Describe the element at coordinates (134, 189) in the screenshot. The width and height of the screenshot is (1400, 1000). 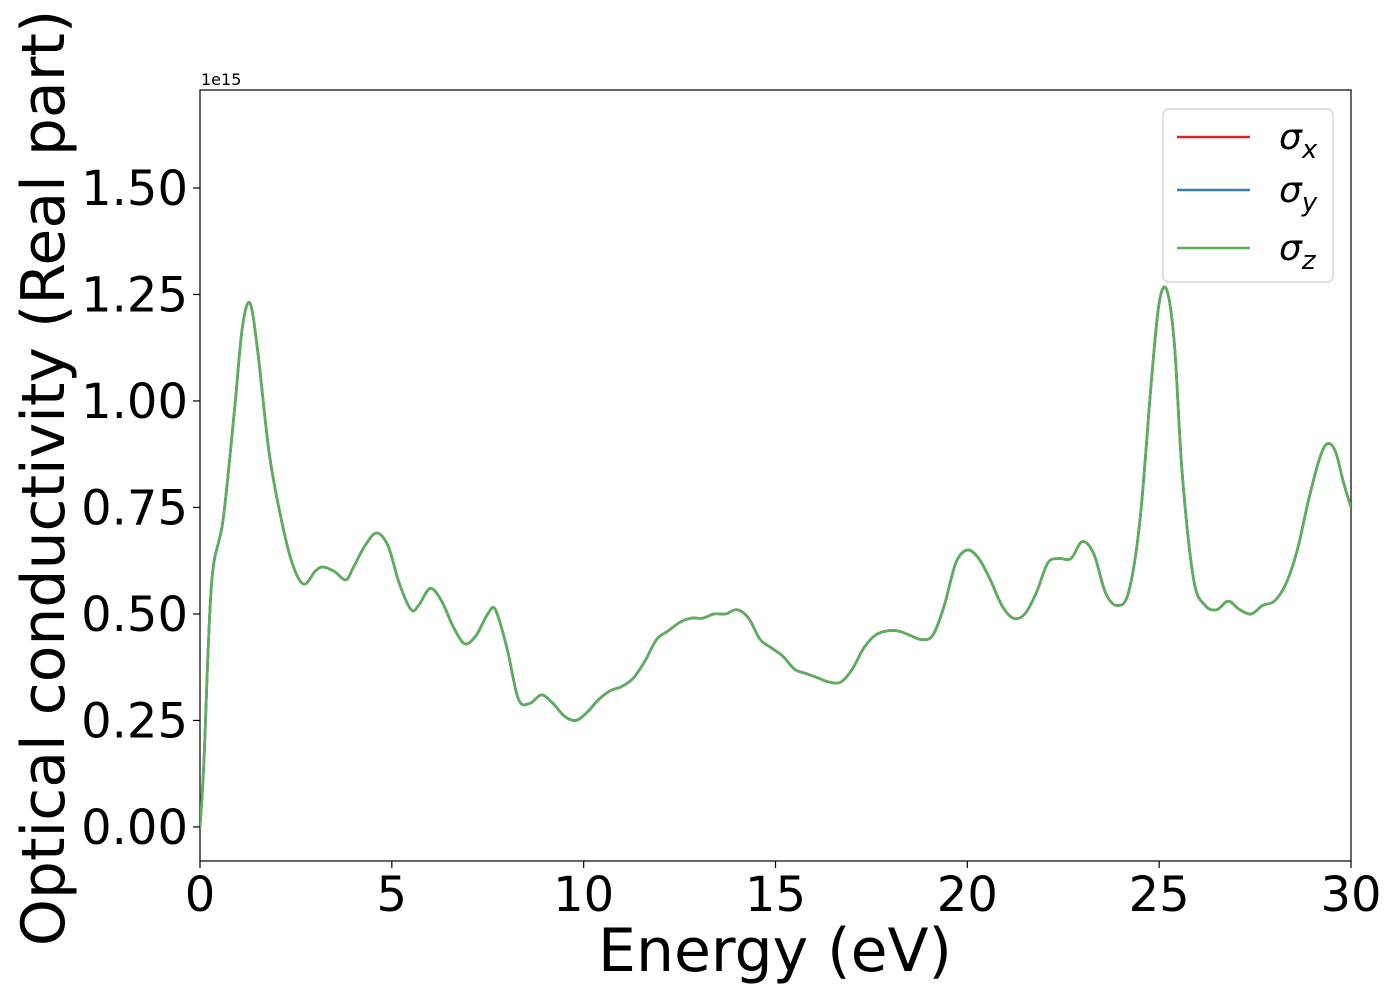
I see `y-tick-label: 1.50` at that location.